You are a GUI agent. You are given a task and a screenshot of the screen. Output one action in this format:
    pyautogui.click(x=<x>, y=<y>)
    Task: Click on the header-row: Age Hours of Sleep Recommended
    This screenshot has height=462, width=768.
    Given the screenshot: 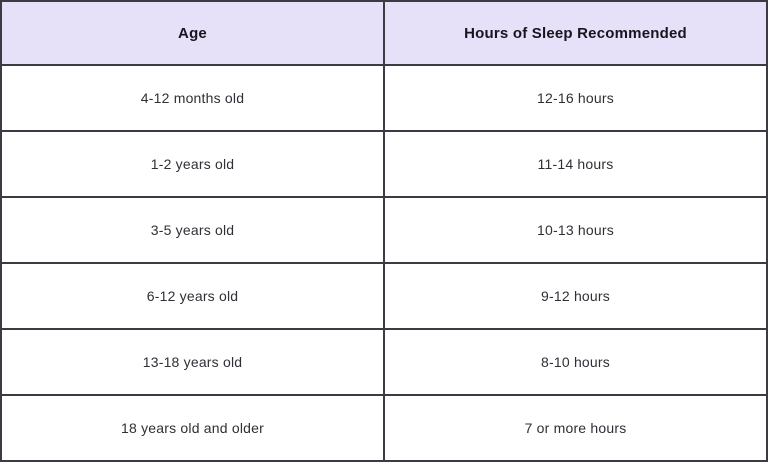 What is the action you would take?
    pyautogui.click(x=384, y=33)
    